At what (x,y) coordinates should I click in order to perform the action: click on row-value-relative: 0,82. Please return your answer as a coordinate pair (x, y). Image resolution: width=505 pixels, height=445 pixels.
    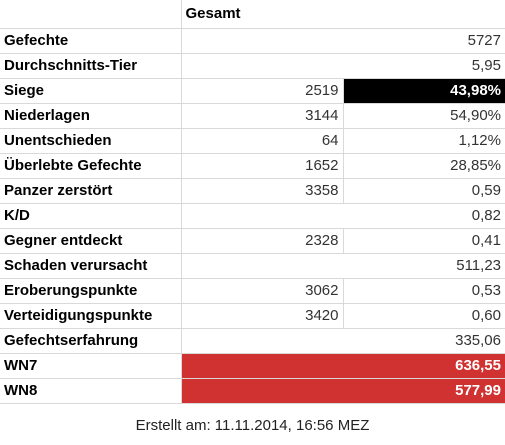
    Looking at the image, I should click on (343, 216).